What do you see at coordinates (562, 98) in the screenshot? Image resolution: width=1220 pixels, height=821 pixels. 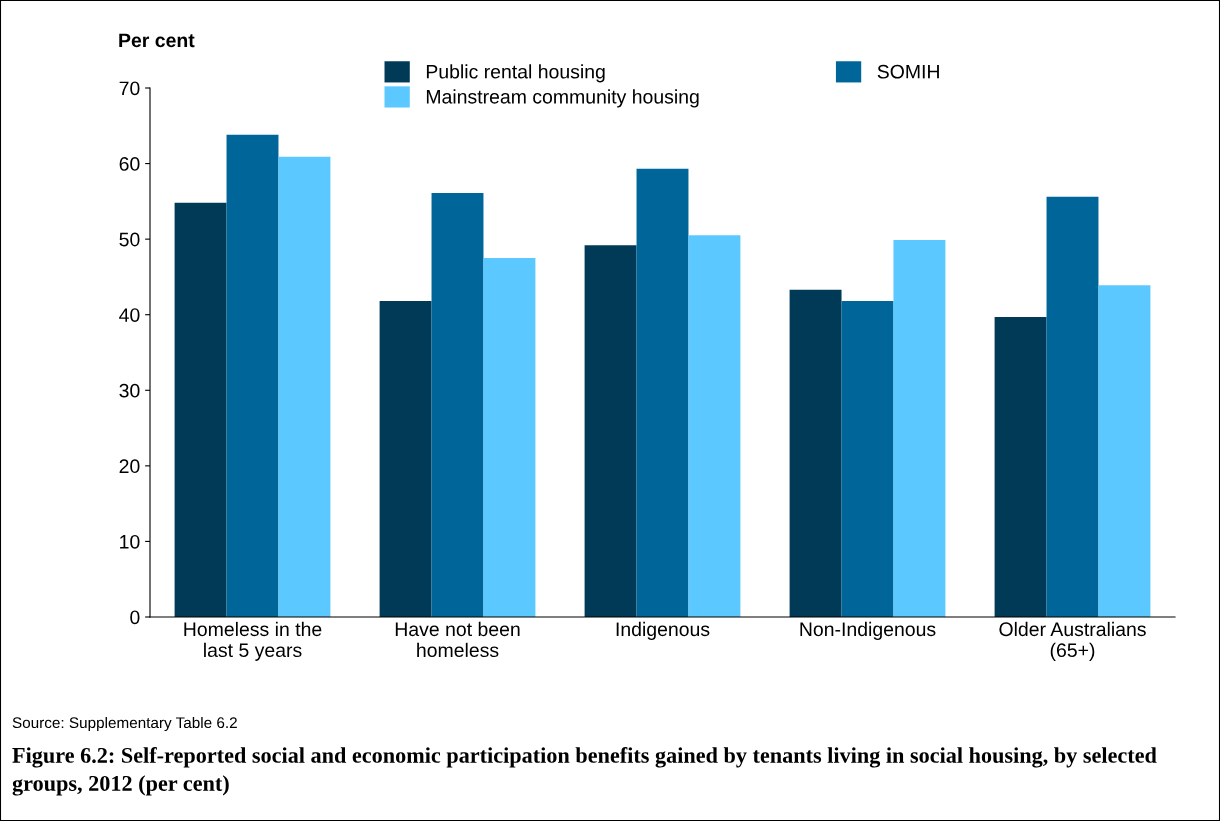 I see `legend-label: Mainstream community housing` at bounding box center [562, 98].